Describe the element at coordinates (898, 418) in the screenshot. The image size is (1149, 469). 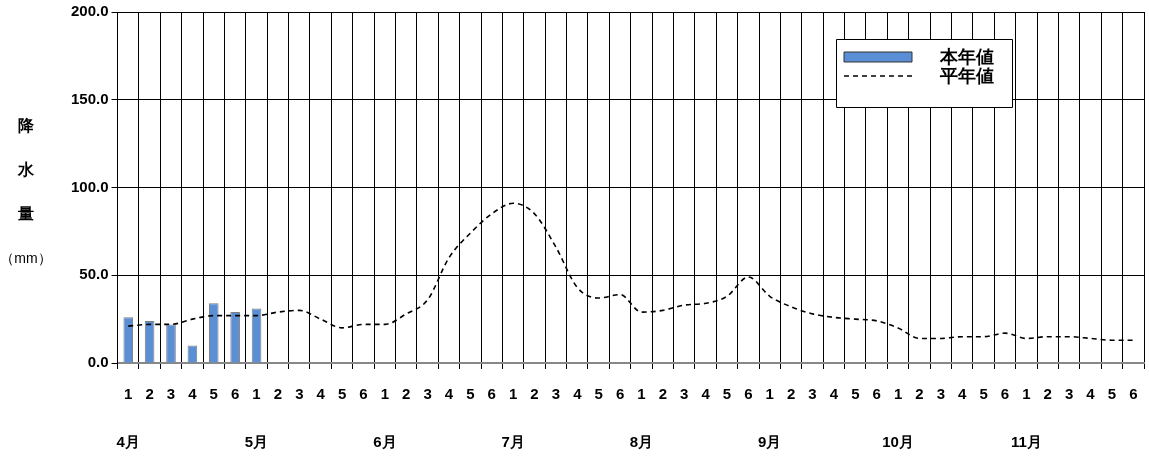
I see `category-label: 1 10月` at that location.